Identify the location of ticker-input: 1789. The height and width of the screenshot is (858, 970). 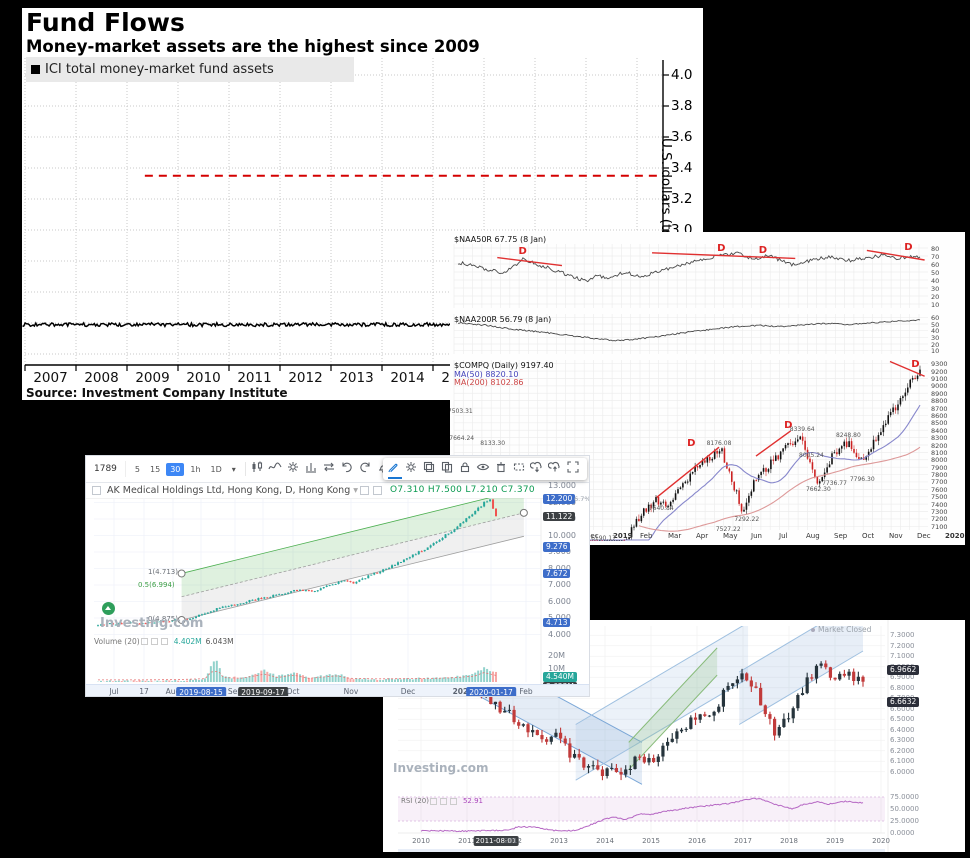
(106, 469).